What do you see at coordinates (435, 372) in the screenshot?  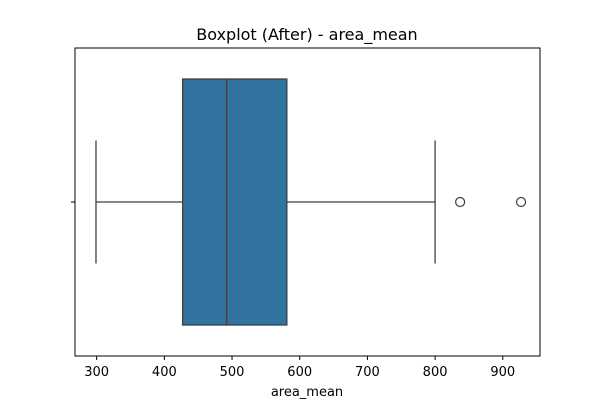 I see `x-tick-label-800: 800` at bounding box center [435, 372].